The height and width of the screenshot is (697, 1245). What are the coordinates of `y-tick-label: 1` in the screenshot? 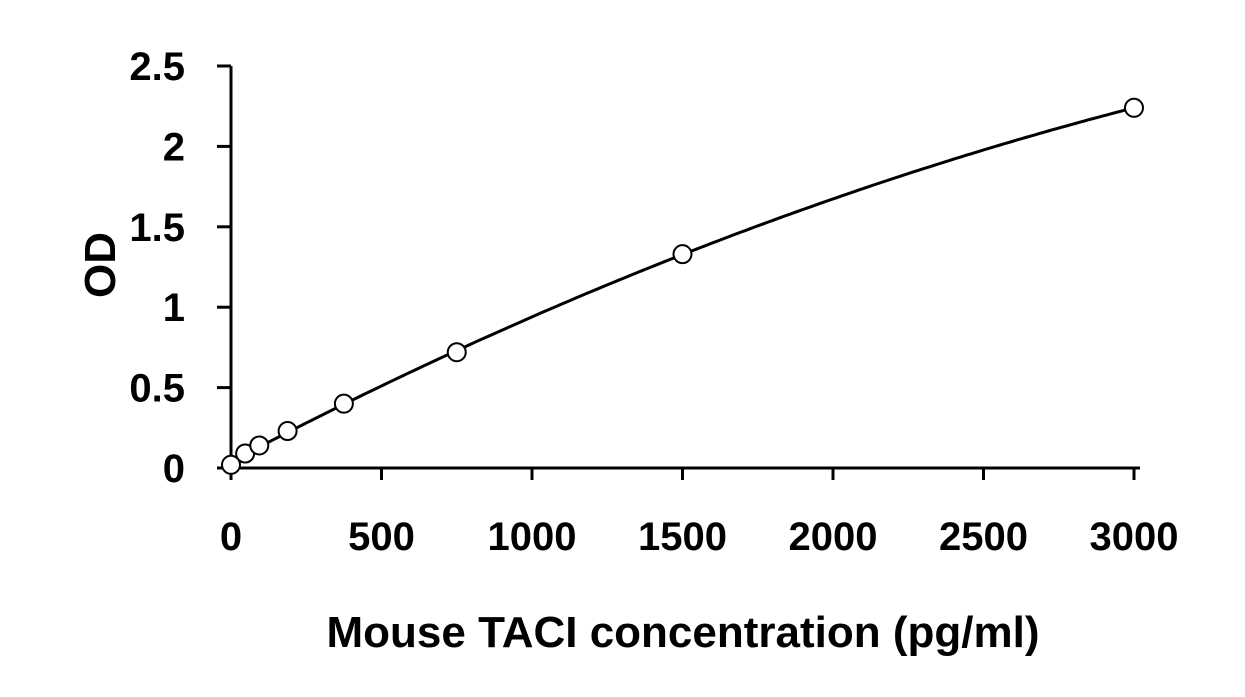 It's located at (174, 308).